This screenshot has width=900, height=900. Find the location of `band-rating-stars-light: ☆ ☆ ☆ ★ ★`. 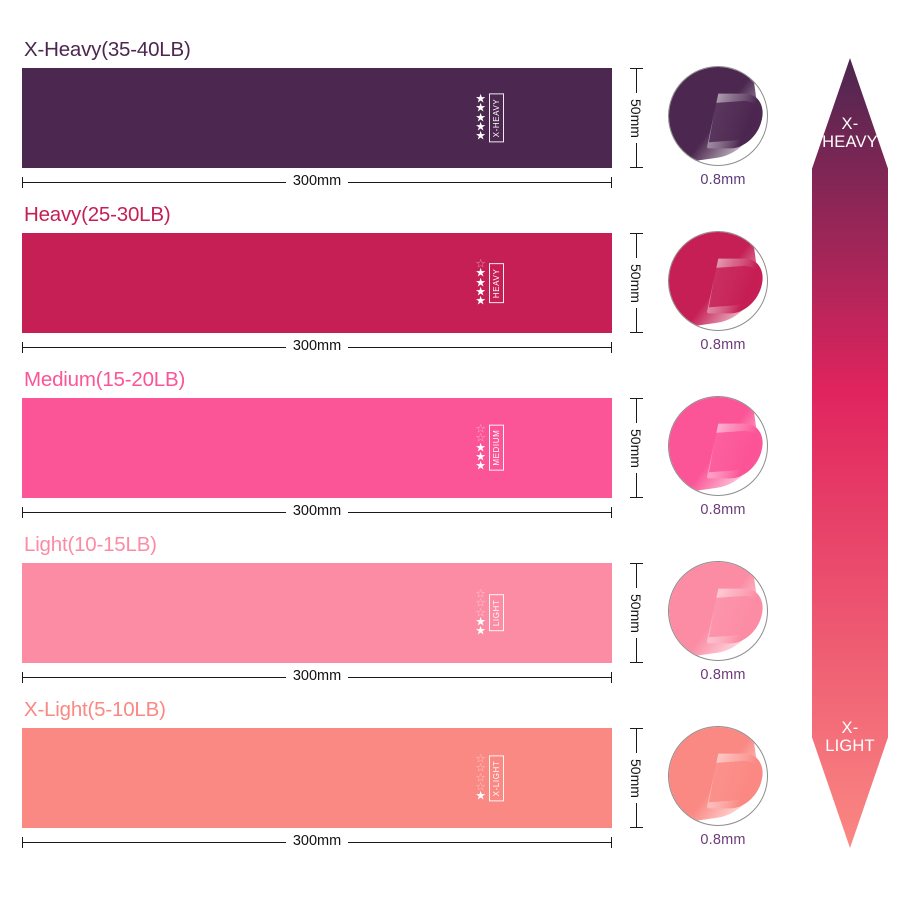

band-rating-stars-light: ☆ ☆ ☆ ★ ★ is located at coordinates (480, 613).